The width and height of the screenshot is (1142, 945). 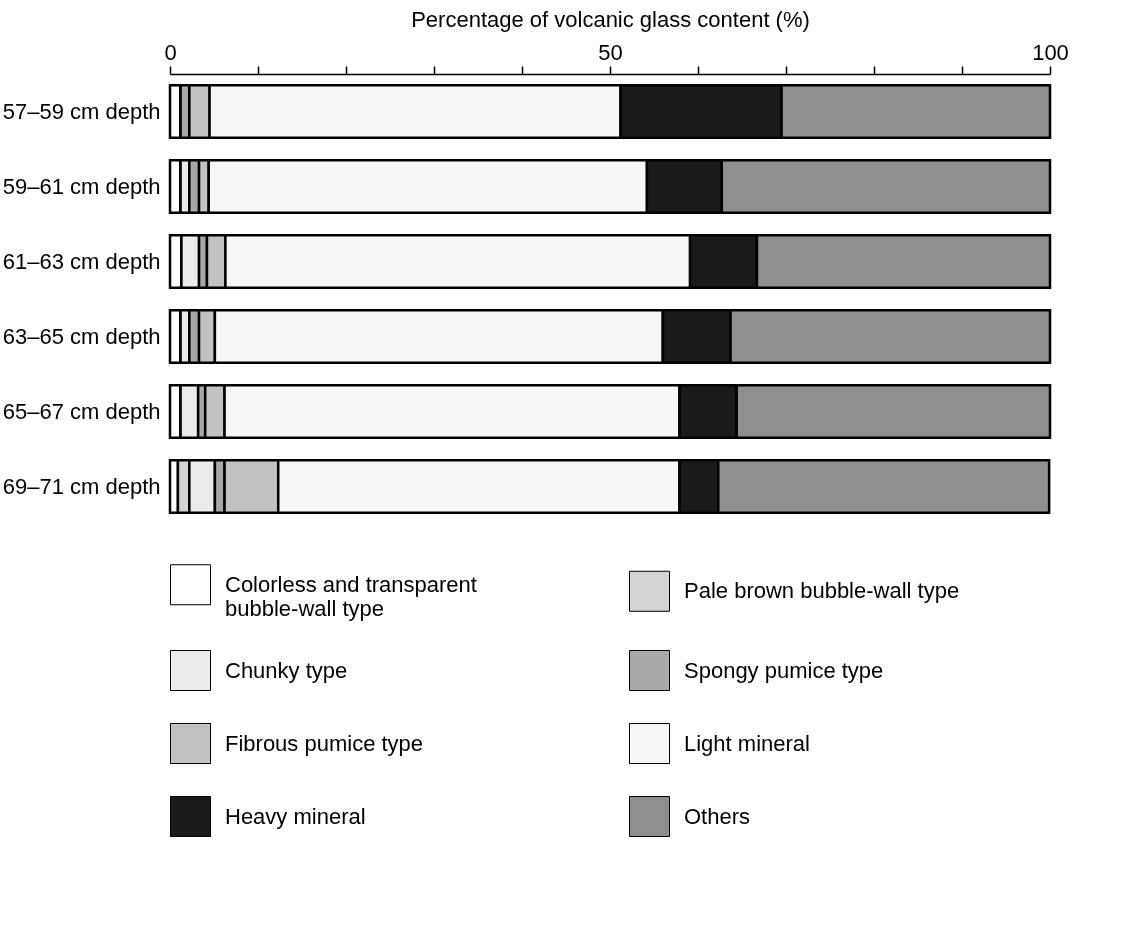 What do you see at coordinates (81, 111) in the screenshot?
I see `y-tick-label: 57–59 cm depth` at bounding box center [81, 111].